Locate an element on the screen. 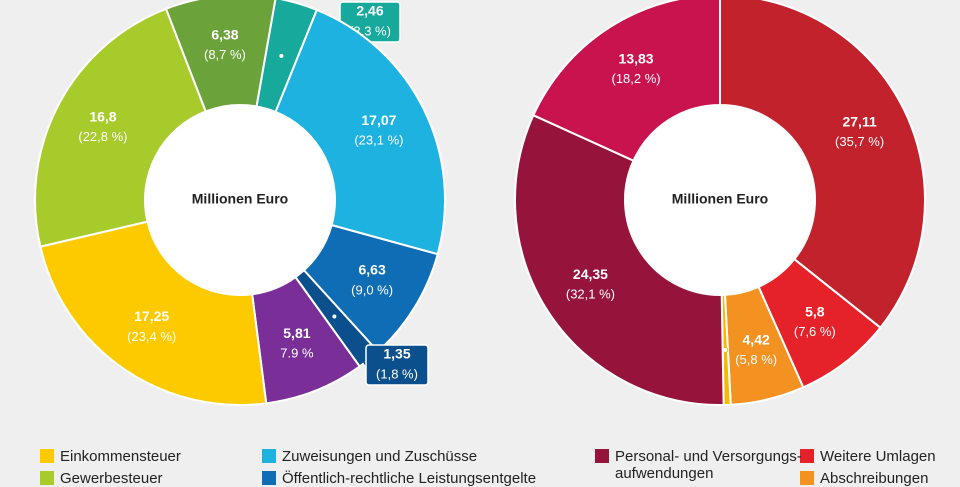 The width and height of the screenshot is (960, 487). value-label: 5,81 is located at coordinates (296, 333).